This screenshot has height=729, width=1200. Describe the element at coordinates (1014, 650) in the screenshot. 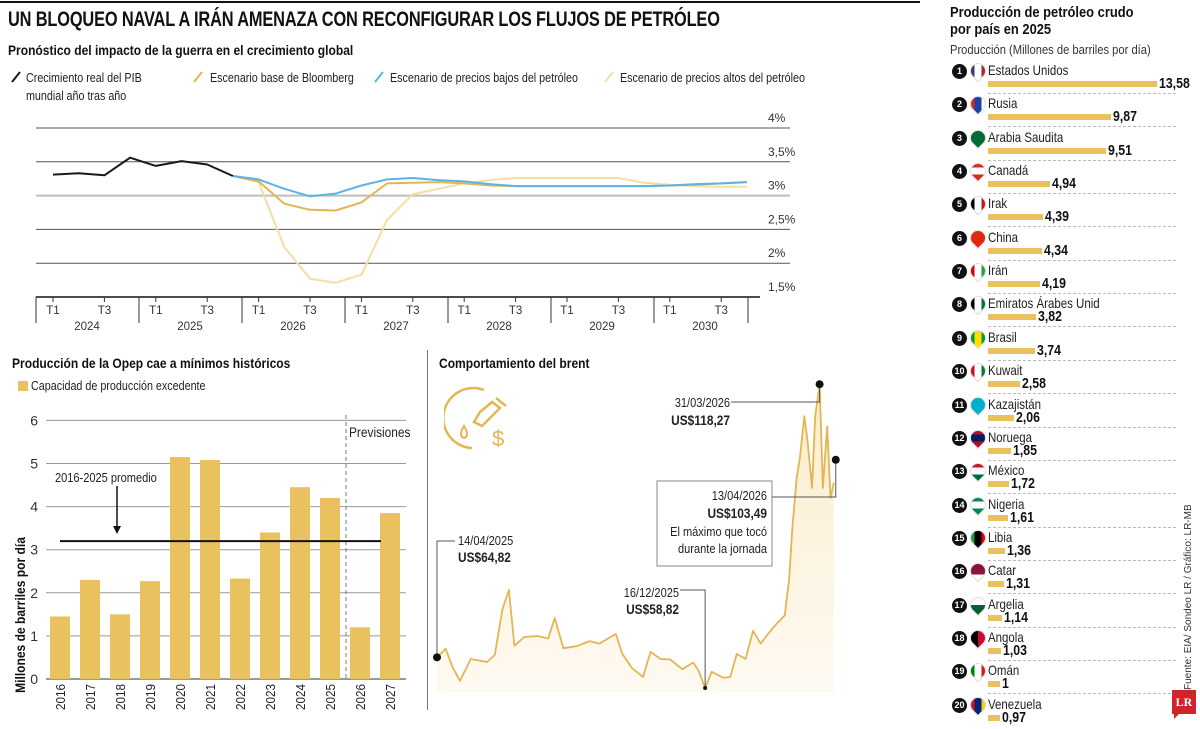

I see `production-value: 1,03` at that location.